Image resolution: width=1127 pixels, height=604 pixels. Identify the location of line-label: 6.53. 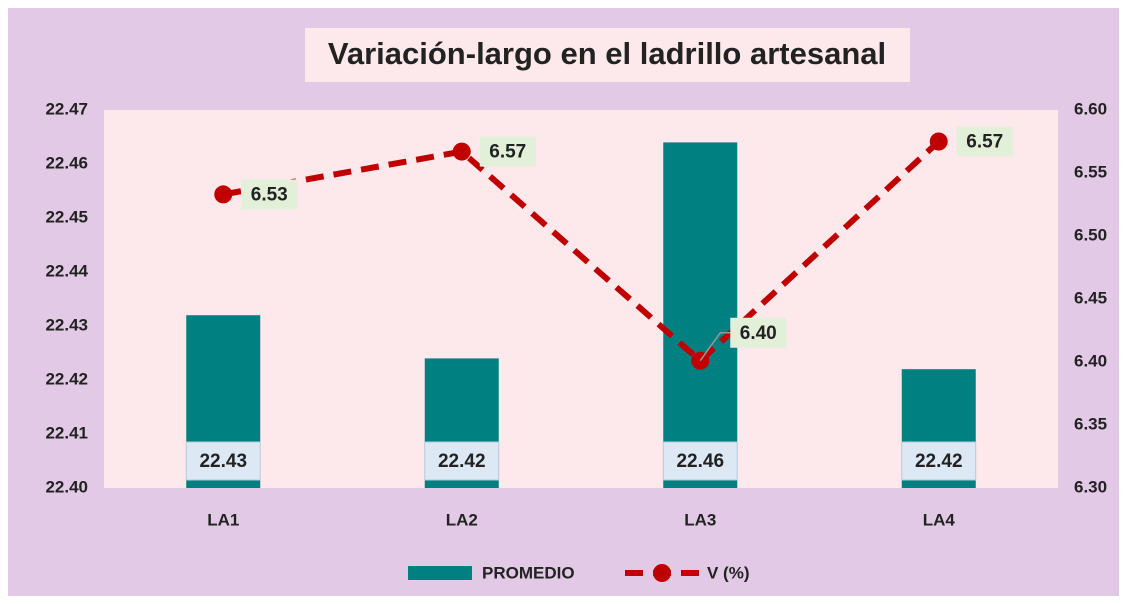
(269, 194).